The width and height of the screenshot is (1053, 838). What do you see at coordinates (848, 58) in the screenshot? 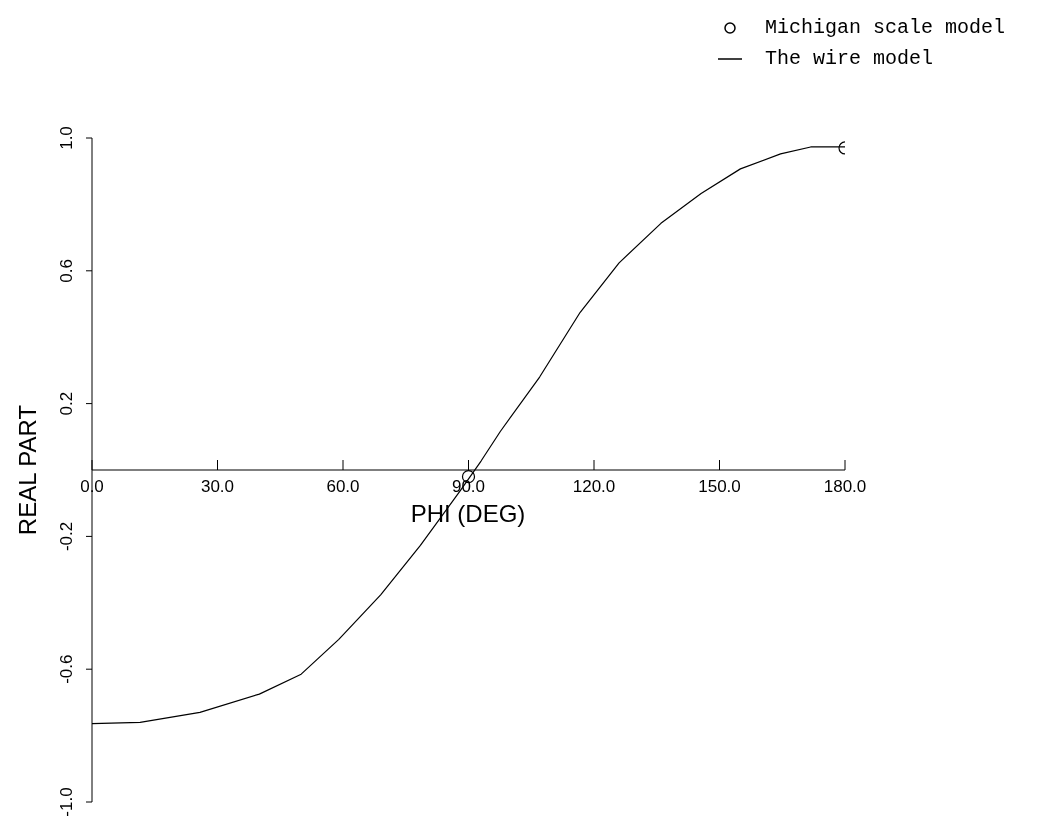
I see `legend-label: The wire model` at bounding box center [848, 58].